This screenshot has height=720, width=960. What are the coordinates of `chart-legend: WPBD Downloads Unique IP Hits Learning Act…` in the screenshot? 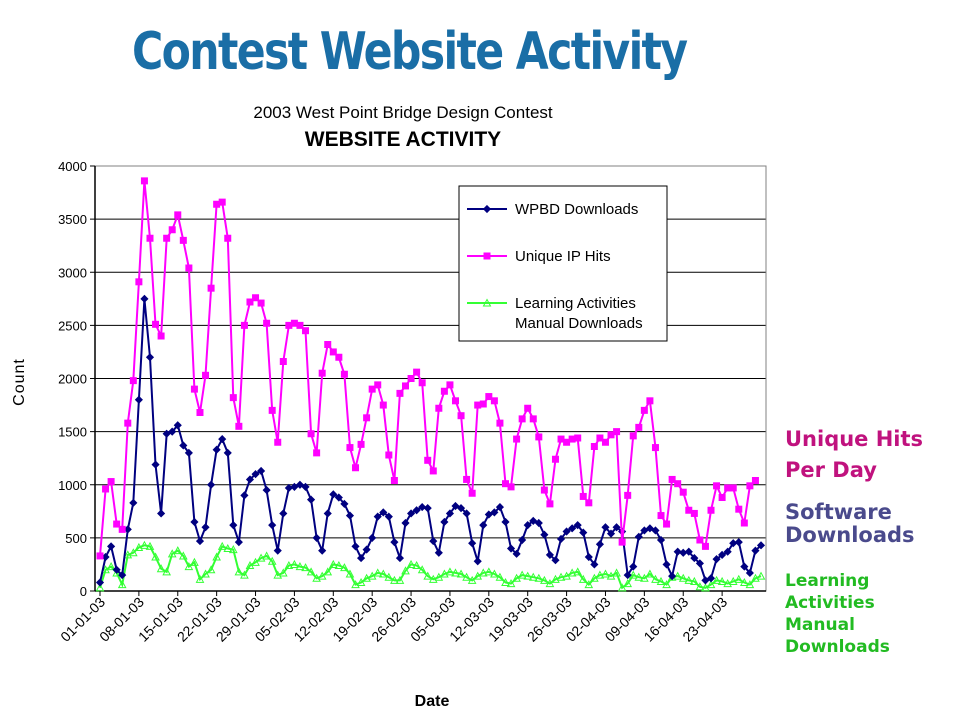 It's located at (563, 263).